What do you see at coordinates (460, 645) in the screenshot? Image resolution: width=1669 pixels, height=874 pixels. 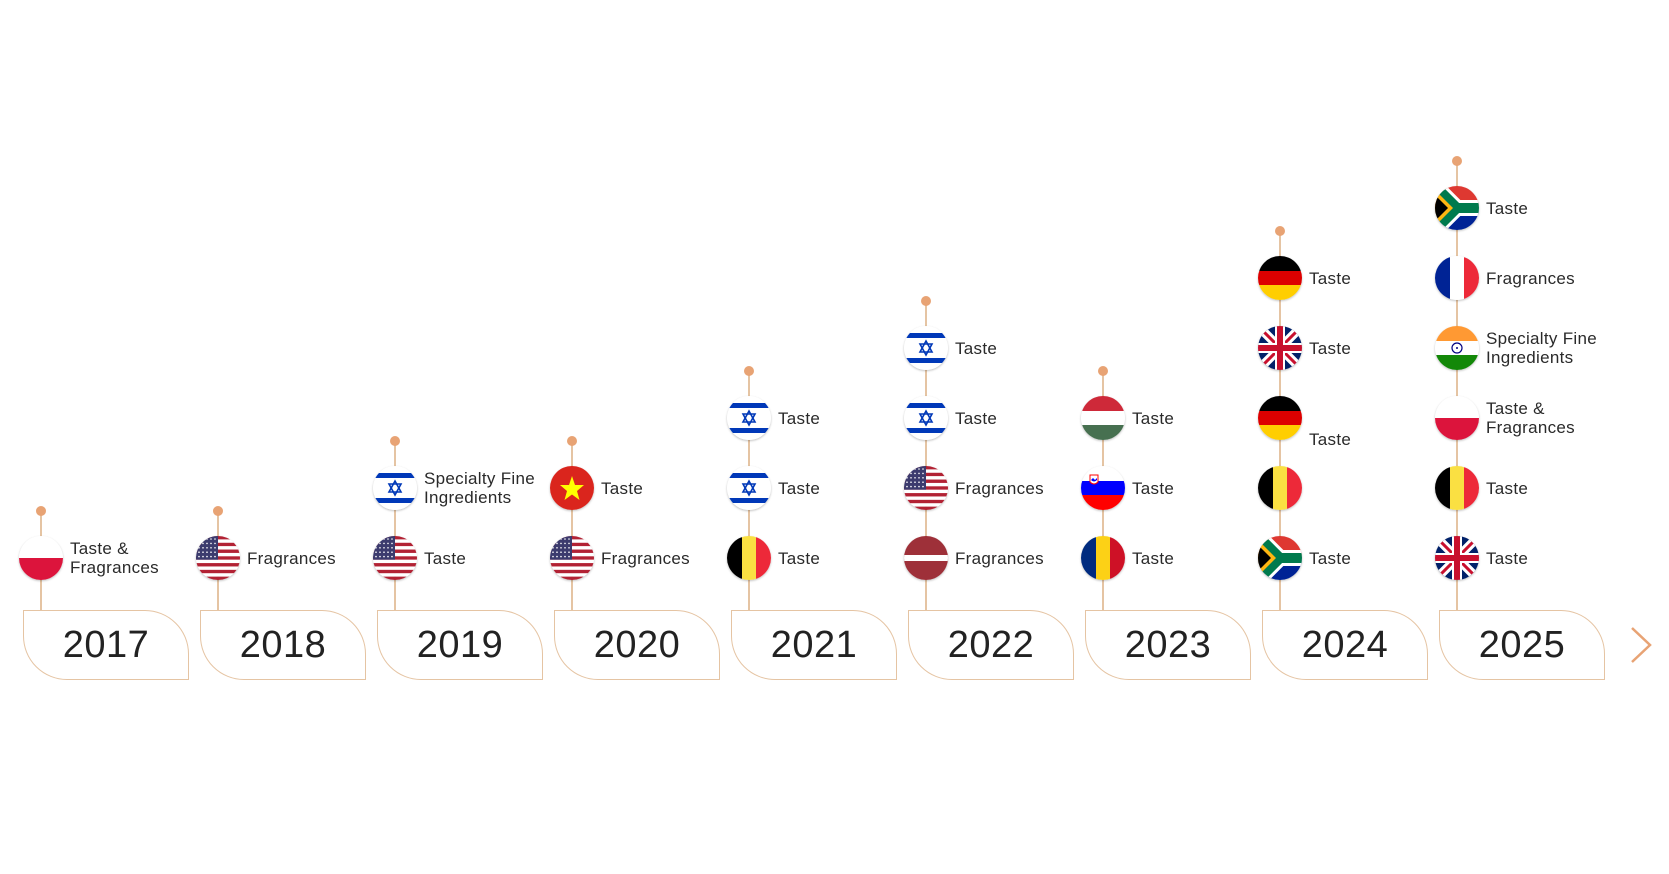 I see `year-box-2019: 2019` at bounding box center [460, 645].